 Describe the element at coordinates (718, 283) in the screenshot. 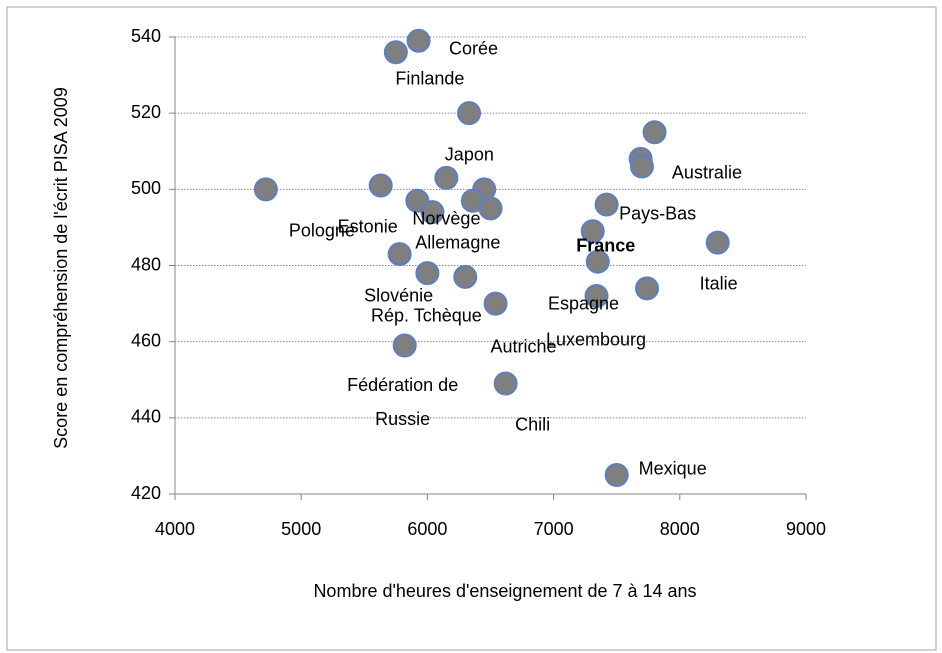

I see `point-label: Italie` at that location.